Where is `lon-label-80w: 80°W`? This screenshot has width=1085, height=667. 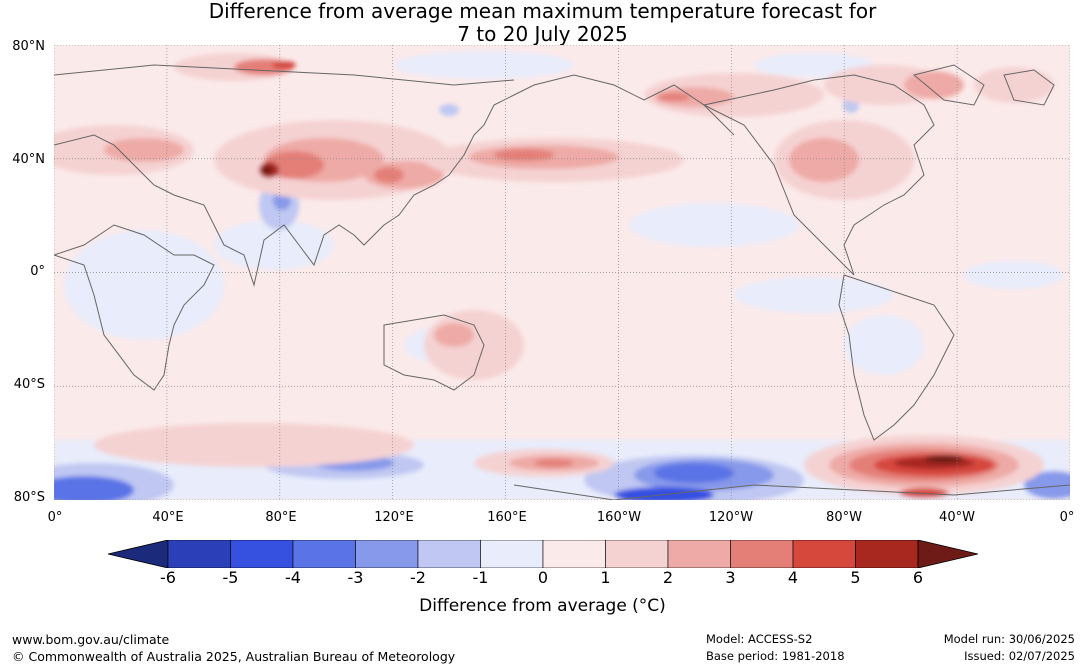
lon-label-80w: 80°W is located at coordinates (844, 517).